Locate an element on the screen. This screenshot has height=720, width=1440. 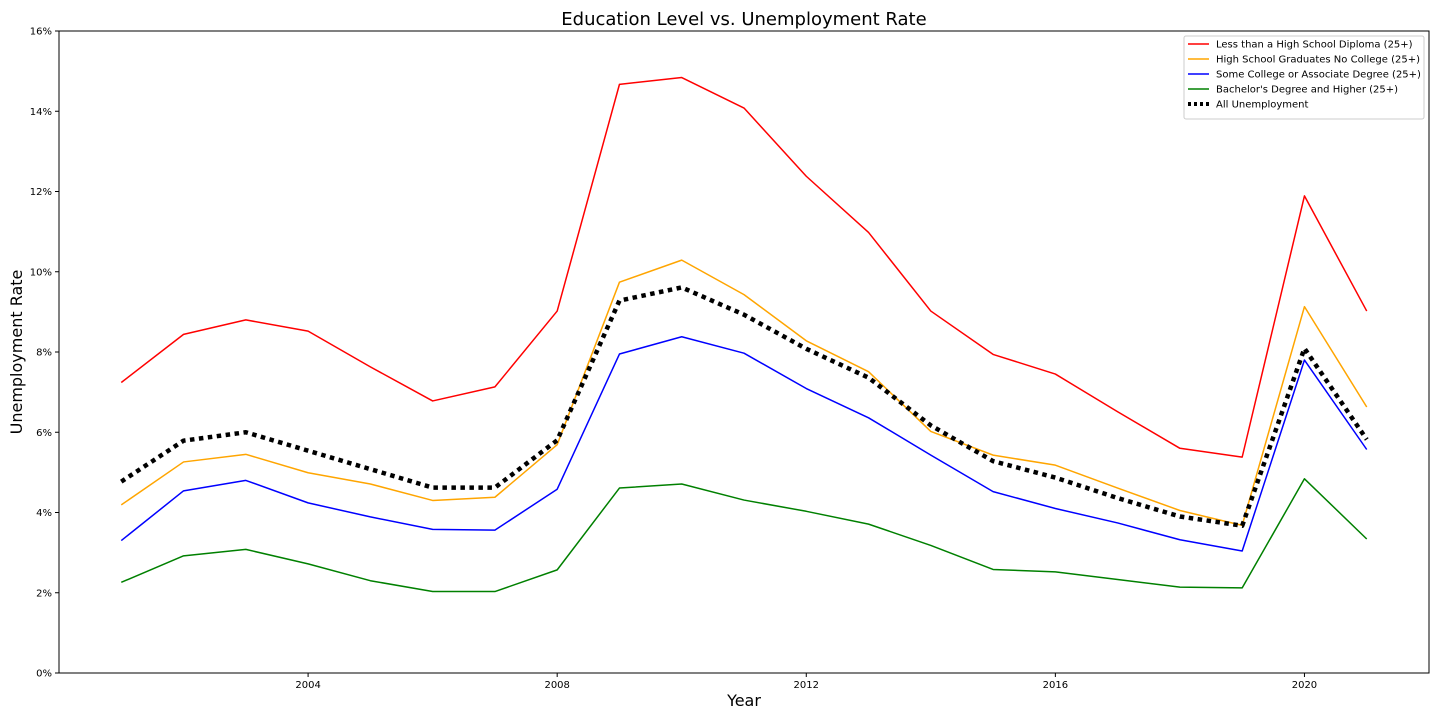
y-tick-label: 16% is located at coordinates (41, 32).